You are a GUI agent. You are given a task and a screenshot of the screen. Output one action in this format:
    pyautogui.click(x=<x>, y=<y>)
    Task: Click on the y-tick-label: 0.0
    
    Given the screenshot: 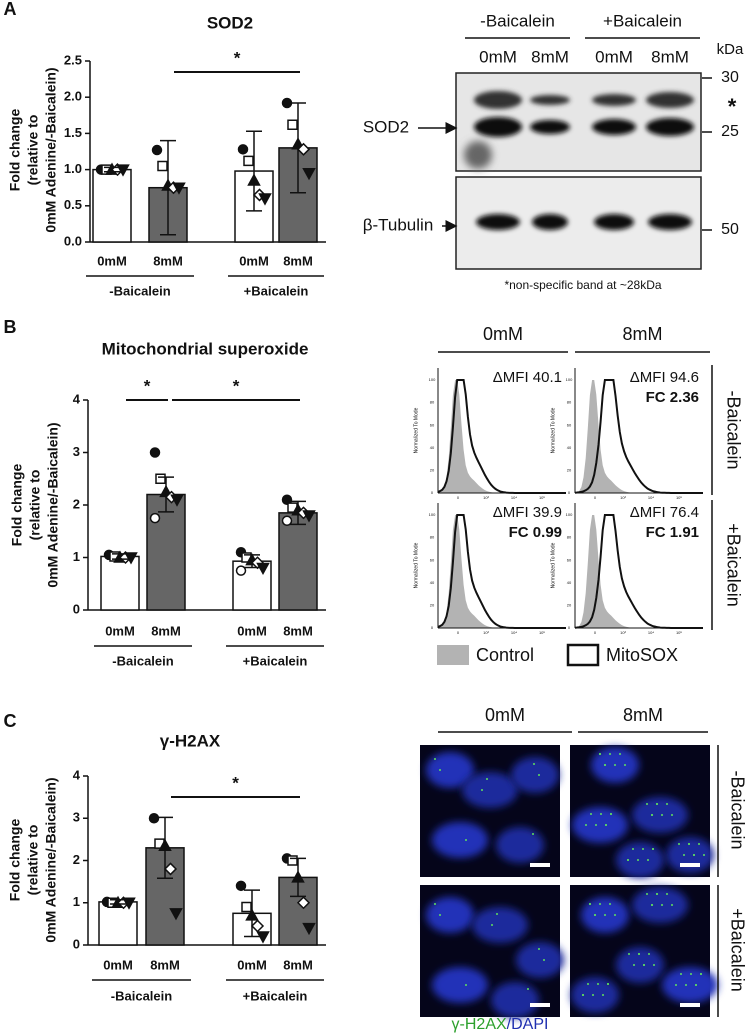 What is the action you would take?
    pyautogui.click(x=73, y=240)
    